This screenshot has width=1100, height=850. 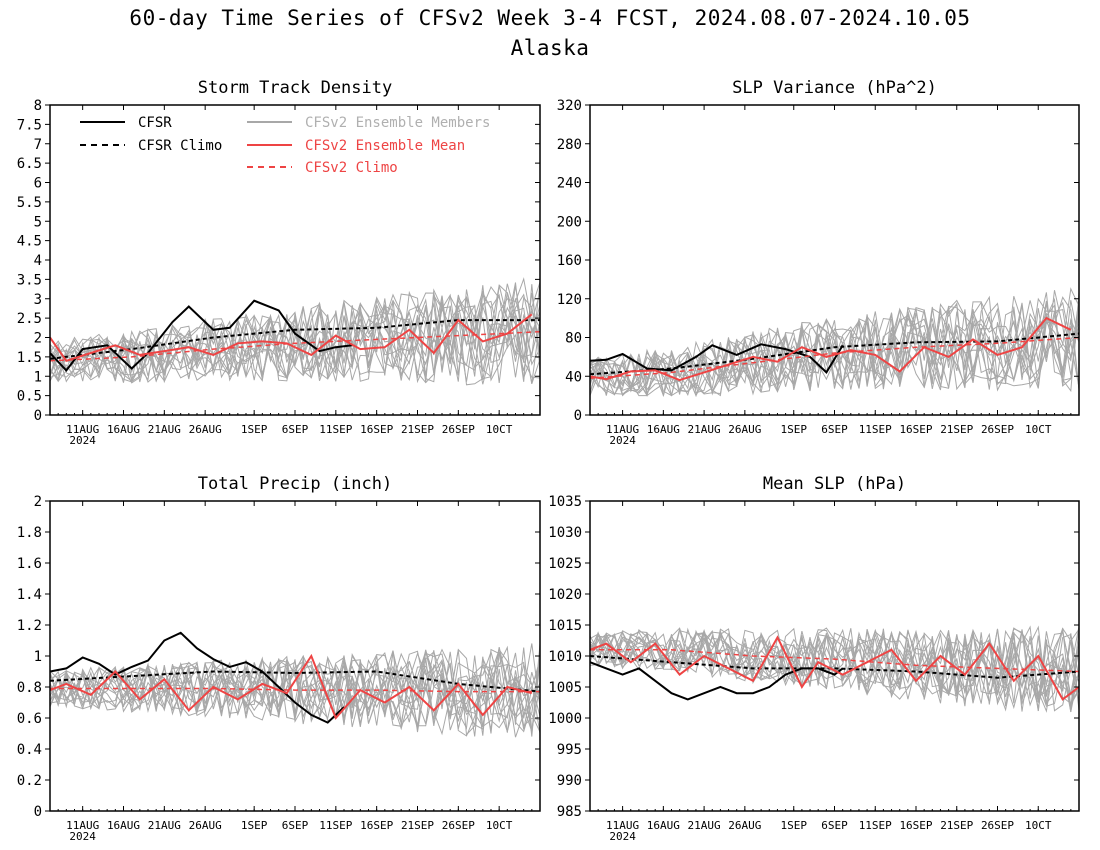 I want to click on y-tick-label: 80, so click(x=573, y=339).